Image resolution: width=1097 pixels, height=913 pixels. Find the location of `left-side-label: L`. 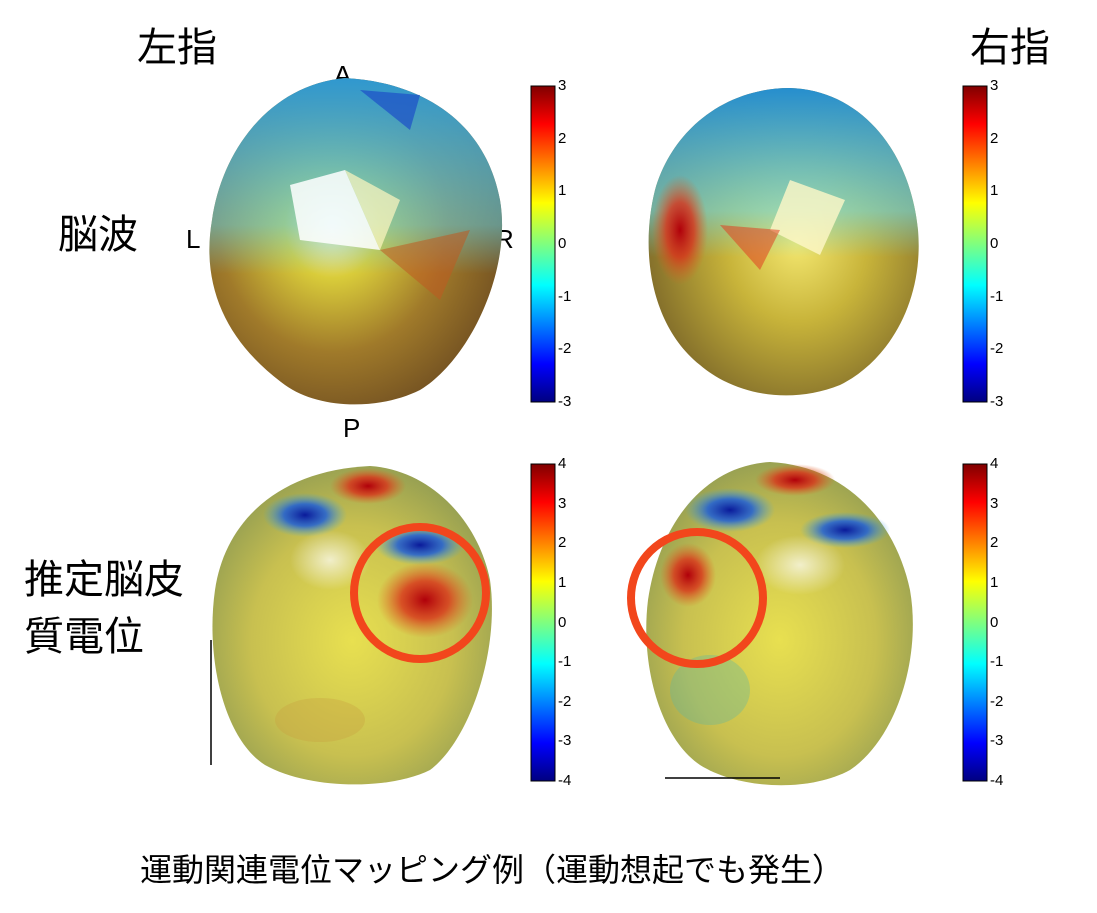

left-side-label: L is located at coordinates (193, 239).